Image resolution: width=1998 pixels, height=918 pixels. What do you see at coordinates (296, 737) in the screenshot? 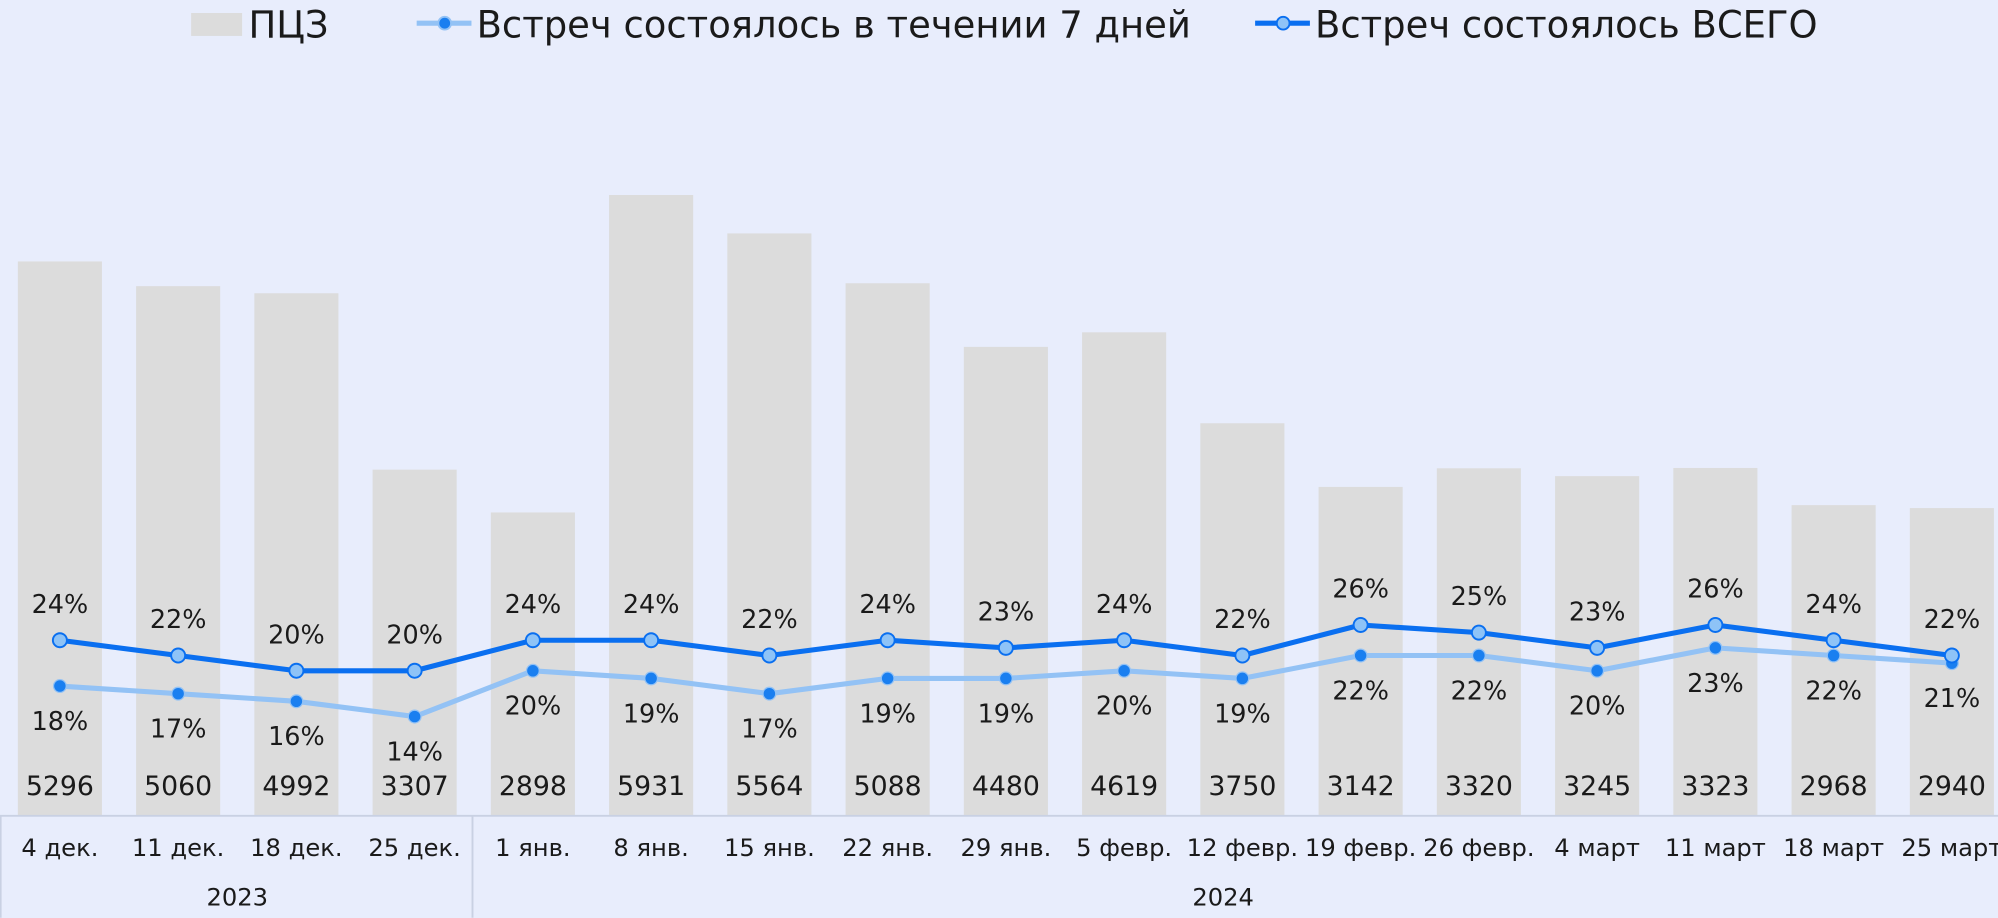
I see `line-value-label: 16%` at bounding box center [296, 737].